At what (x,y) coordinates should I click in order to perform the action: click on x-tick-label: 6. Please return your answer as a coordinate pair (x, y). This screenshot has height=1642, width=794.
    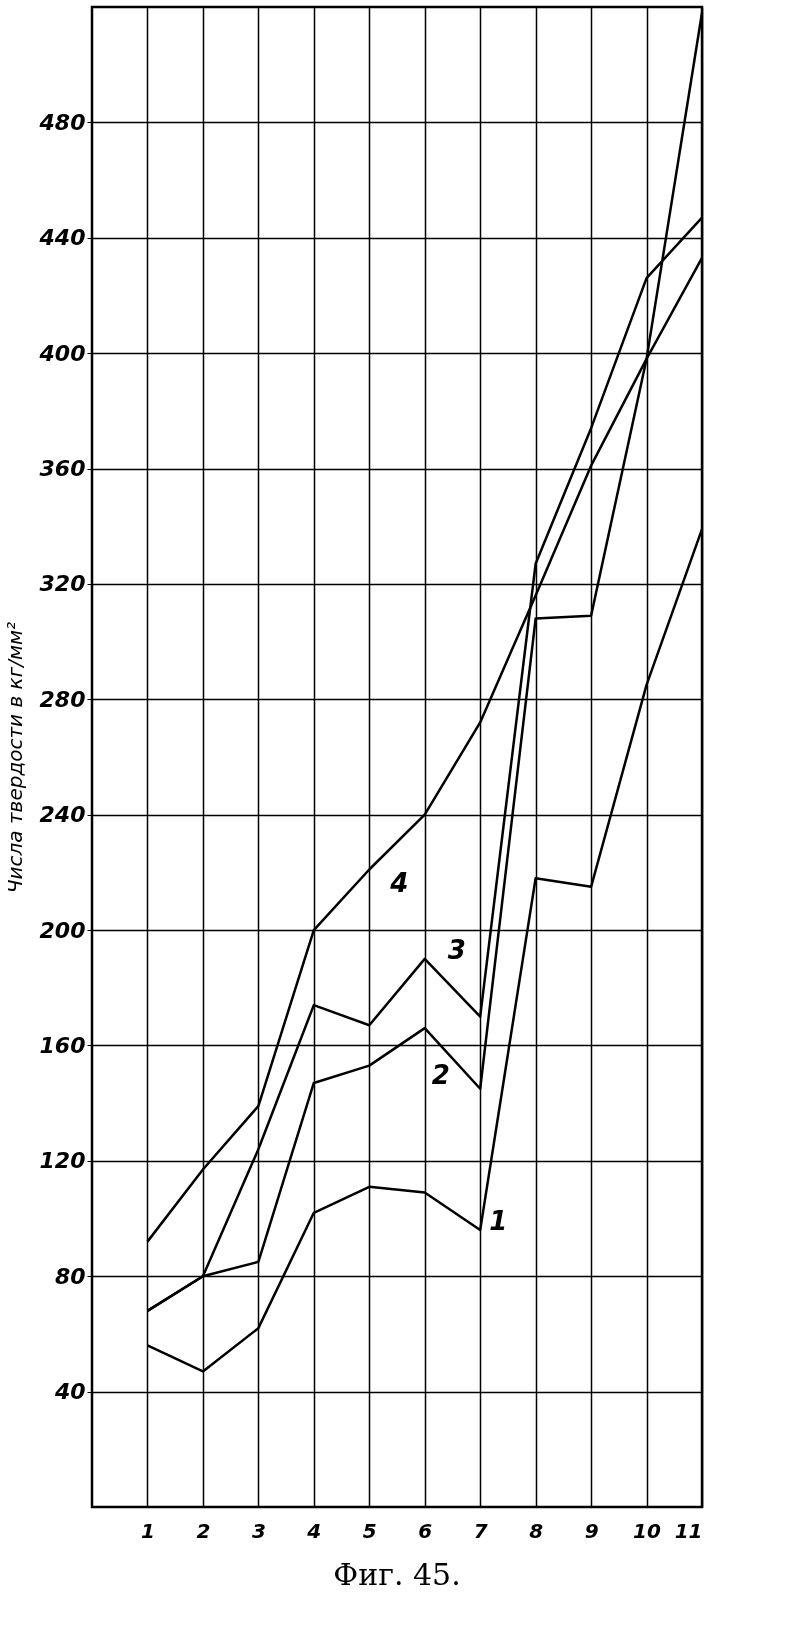
    Looking at the image, I should click on (425, 1530).